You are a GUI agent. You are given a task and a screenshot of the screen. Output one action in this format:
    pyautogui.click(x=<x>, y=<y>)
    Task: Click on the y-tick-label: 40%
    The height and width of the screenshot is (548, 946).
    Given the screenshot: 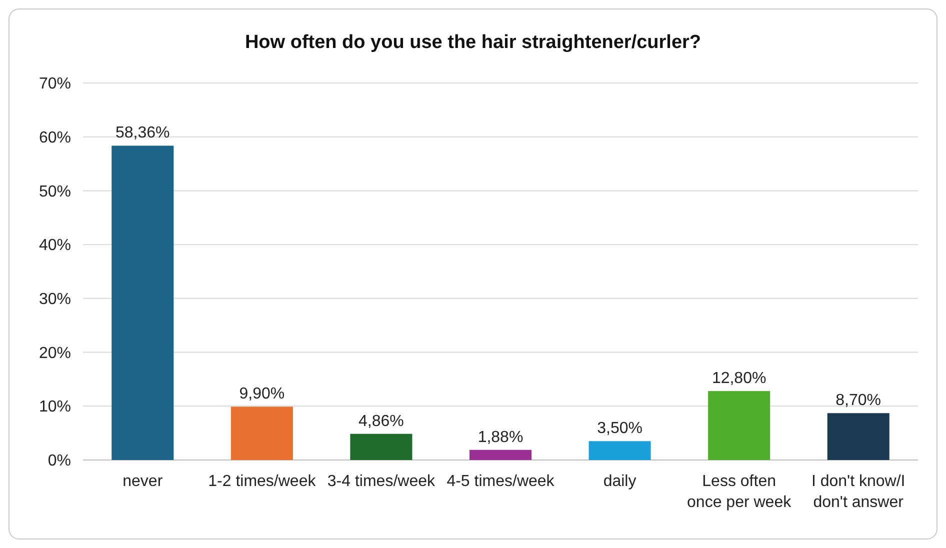 What is the action you would take?
    pyautogui.click(x=54, y=245)
    